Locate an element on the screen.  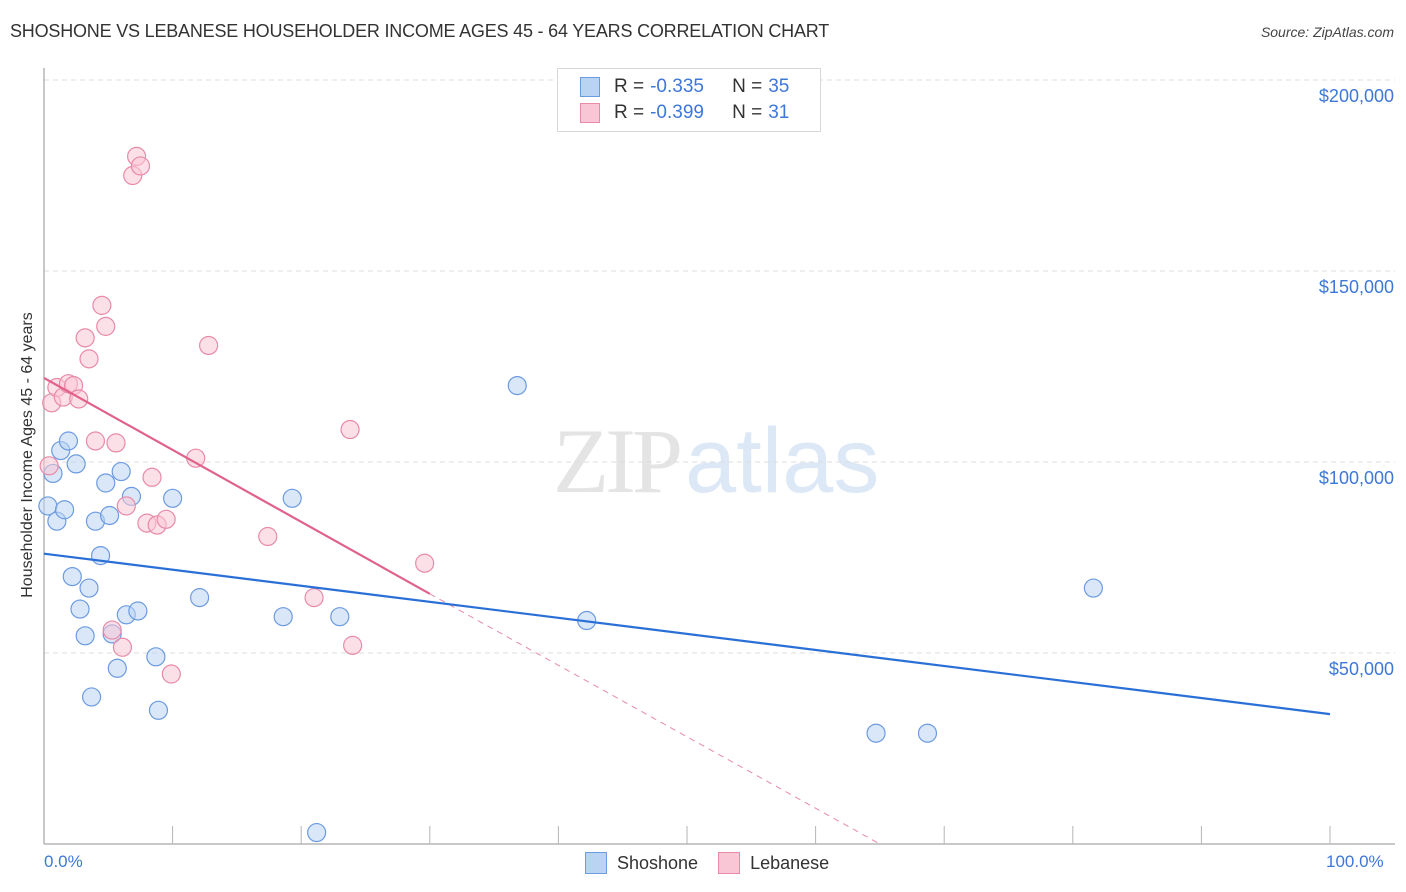
legend-row-shoshone: R = -0.335 N = 35 is located at coordinates (684, 87).